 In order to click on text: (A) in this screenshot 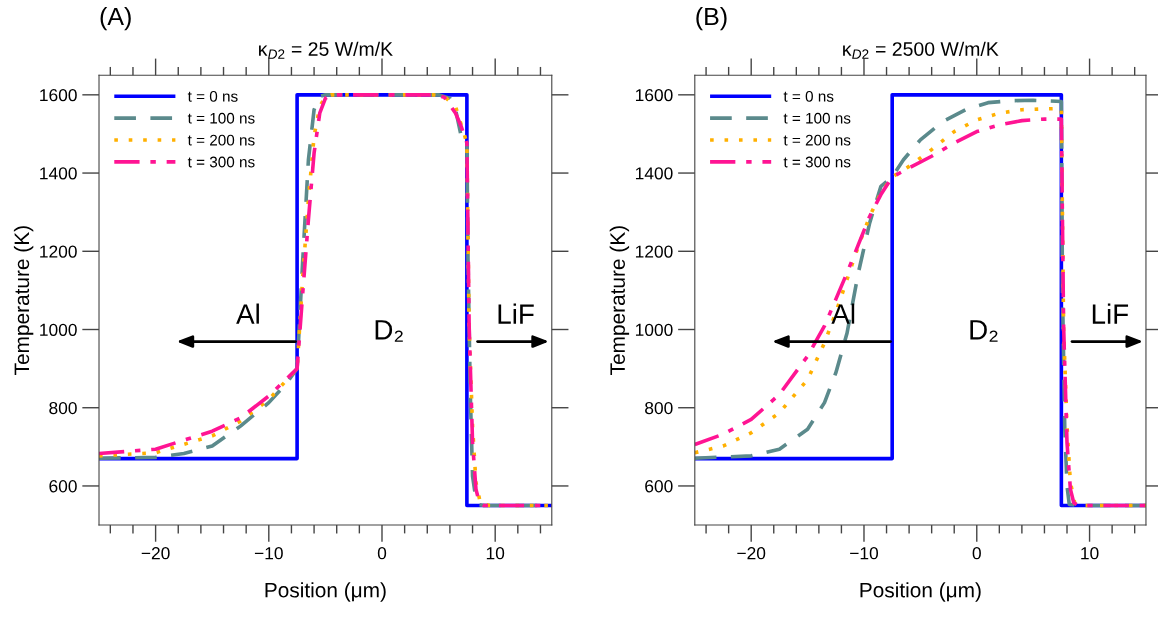, I will do `click(115, 18)`.